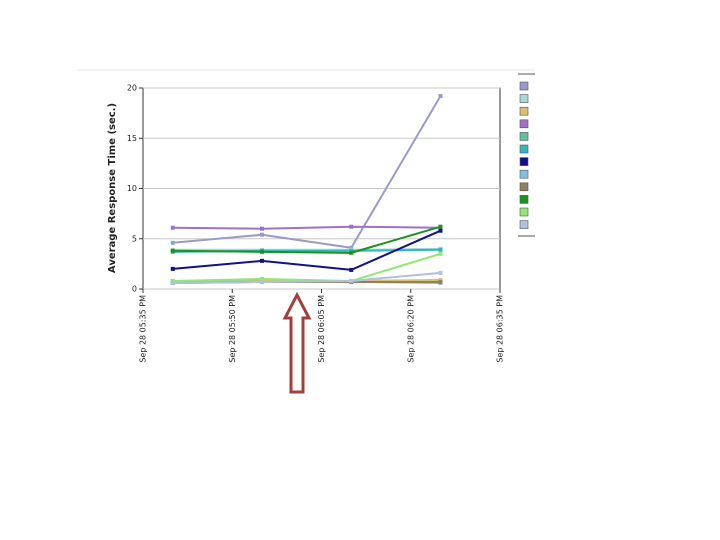  What do you see at coordinates (297, 342) in the screenshot?
I see `arrow` at bounding box center [297, 342].